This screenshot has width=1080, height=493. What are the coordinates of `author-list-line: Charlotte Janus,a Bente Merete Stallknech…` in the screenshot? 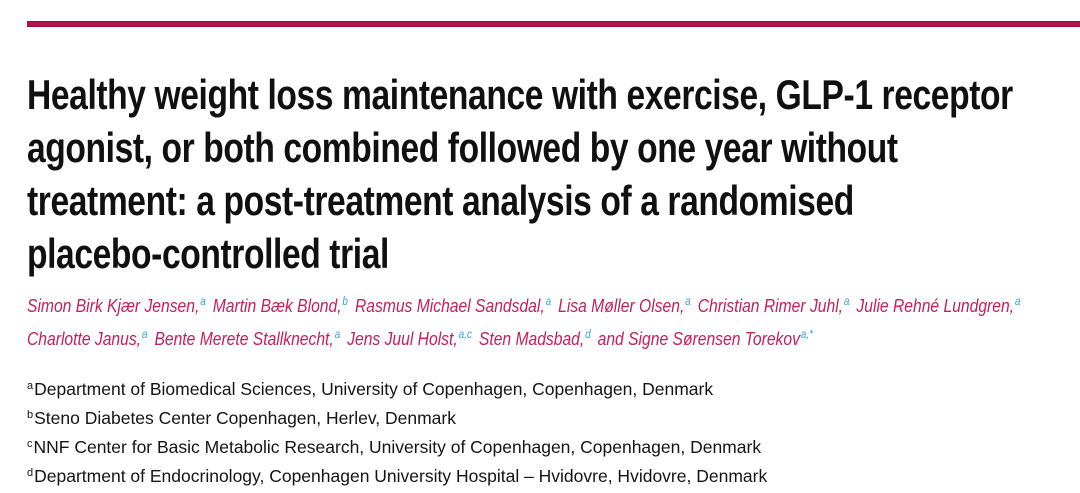 It's located at (553, 340).